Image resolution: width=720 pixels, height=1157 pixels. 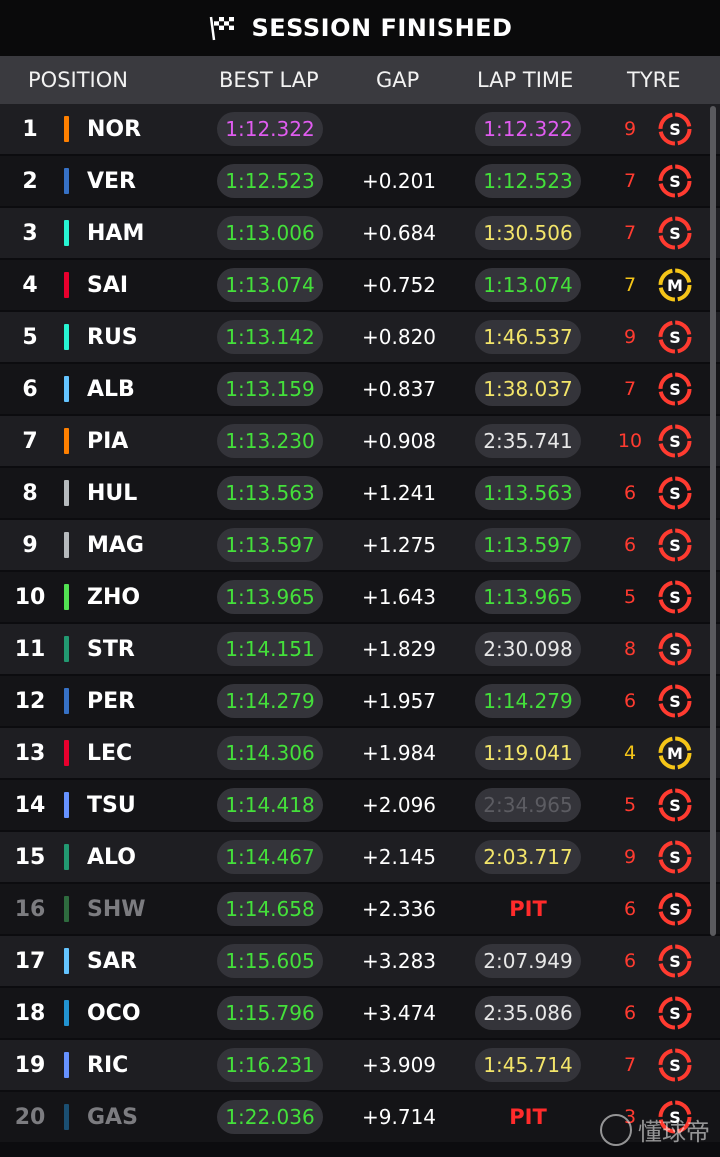 I want to click on gap-value: +0.908, so click(x=399, y=441).